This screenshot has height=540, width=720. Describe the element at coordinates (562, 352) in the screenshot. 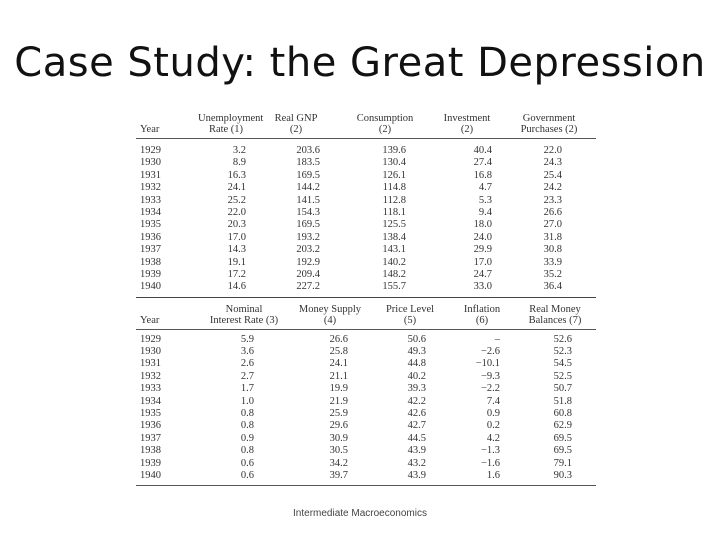

I see `table-cell: 52.3` at that location.